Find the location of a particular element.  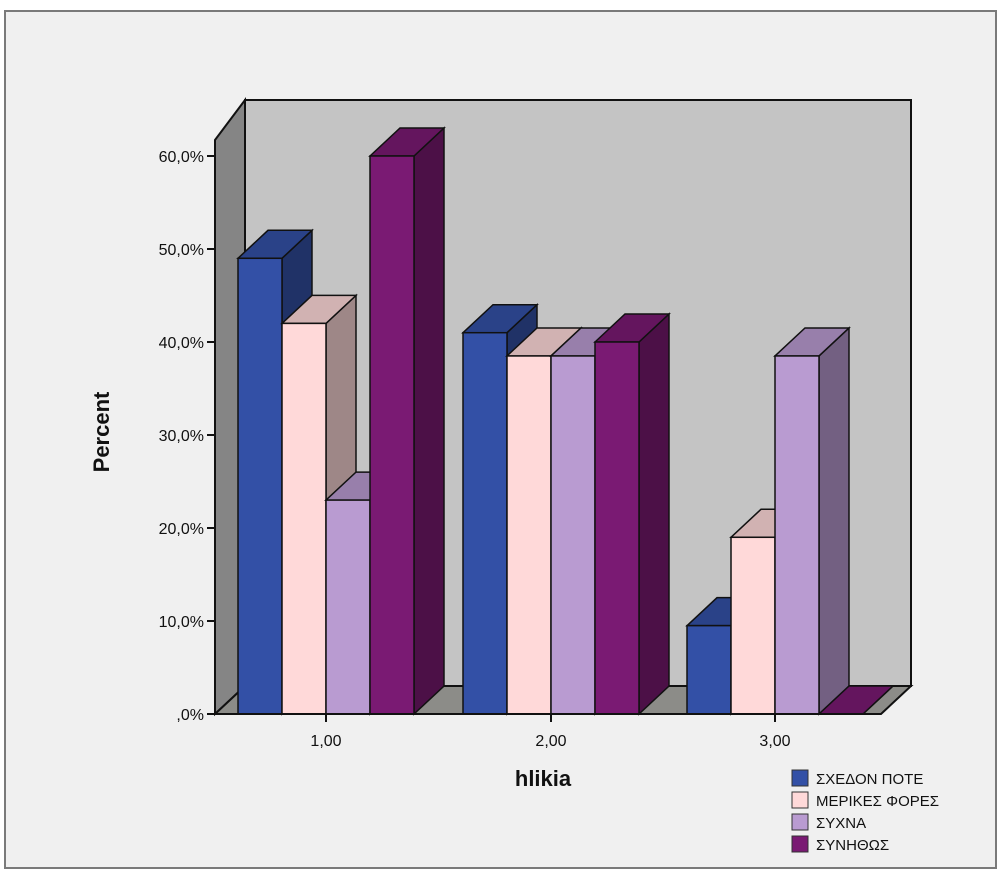

legend: ΣΧΕΔΟΝ ΠΟΤΕ ΜΕΡΙΚΕΣ ΦΟΡΕΣ ΣΥΧΝΑ ΣΥΝΗΘΩΣ is located at coordinates (865, 811).